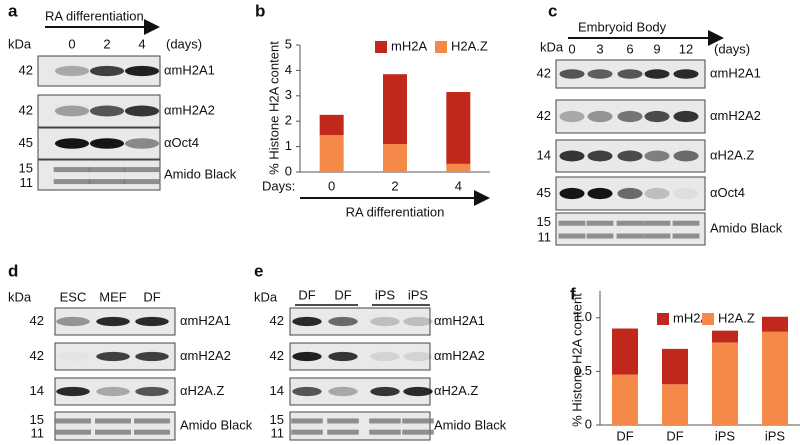 This screenshot has height=445, width=800. What do you see at coordinates (71, 43) in the screenshot?
I see `lane-label: 0` at bounding box center [71, 43].